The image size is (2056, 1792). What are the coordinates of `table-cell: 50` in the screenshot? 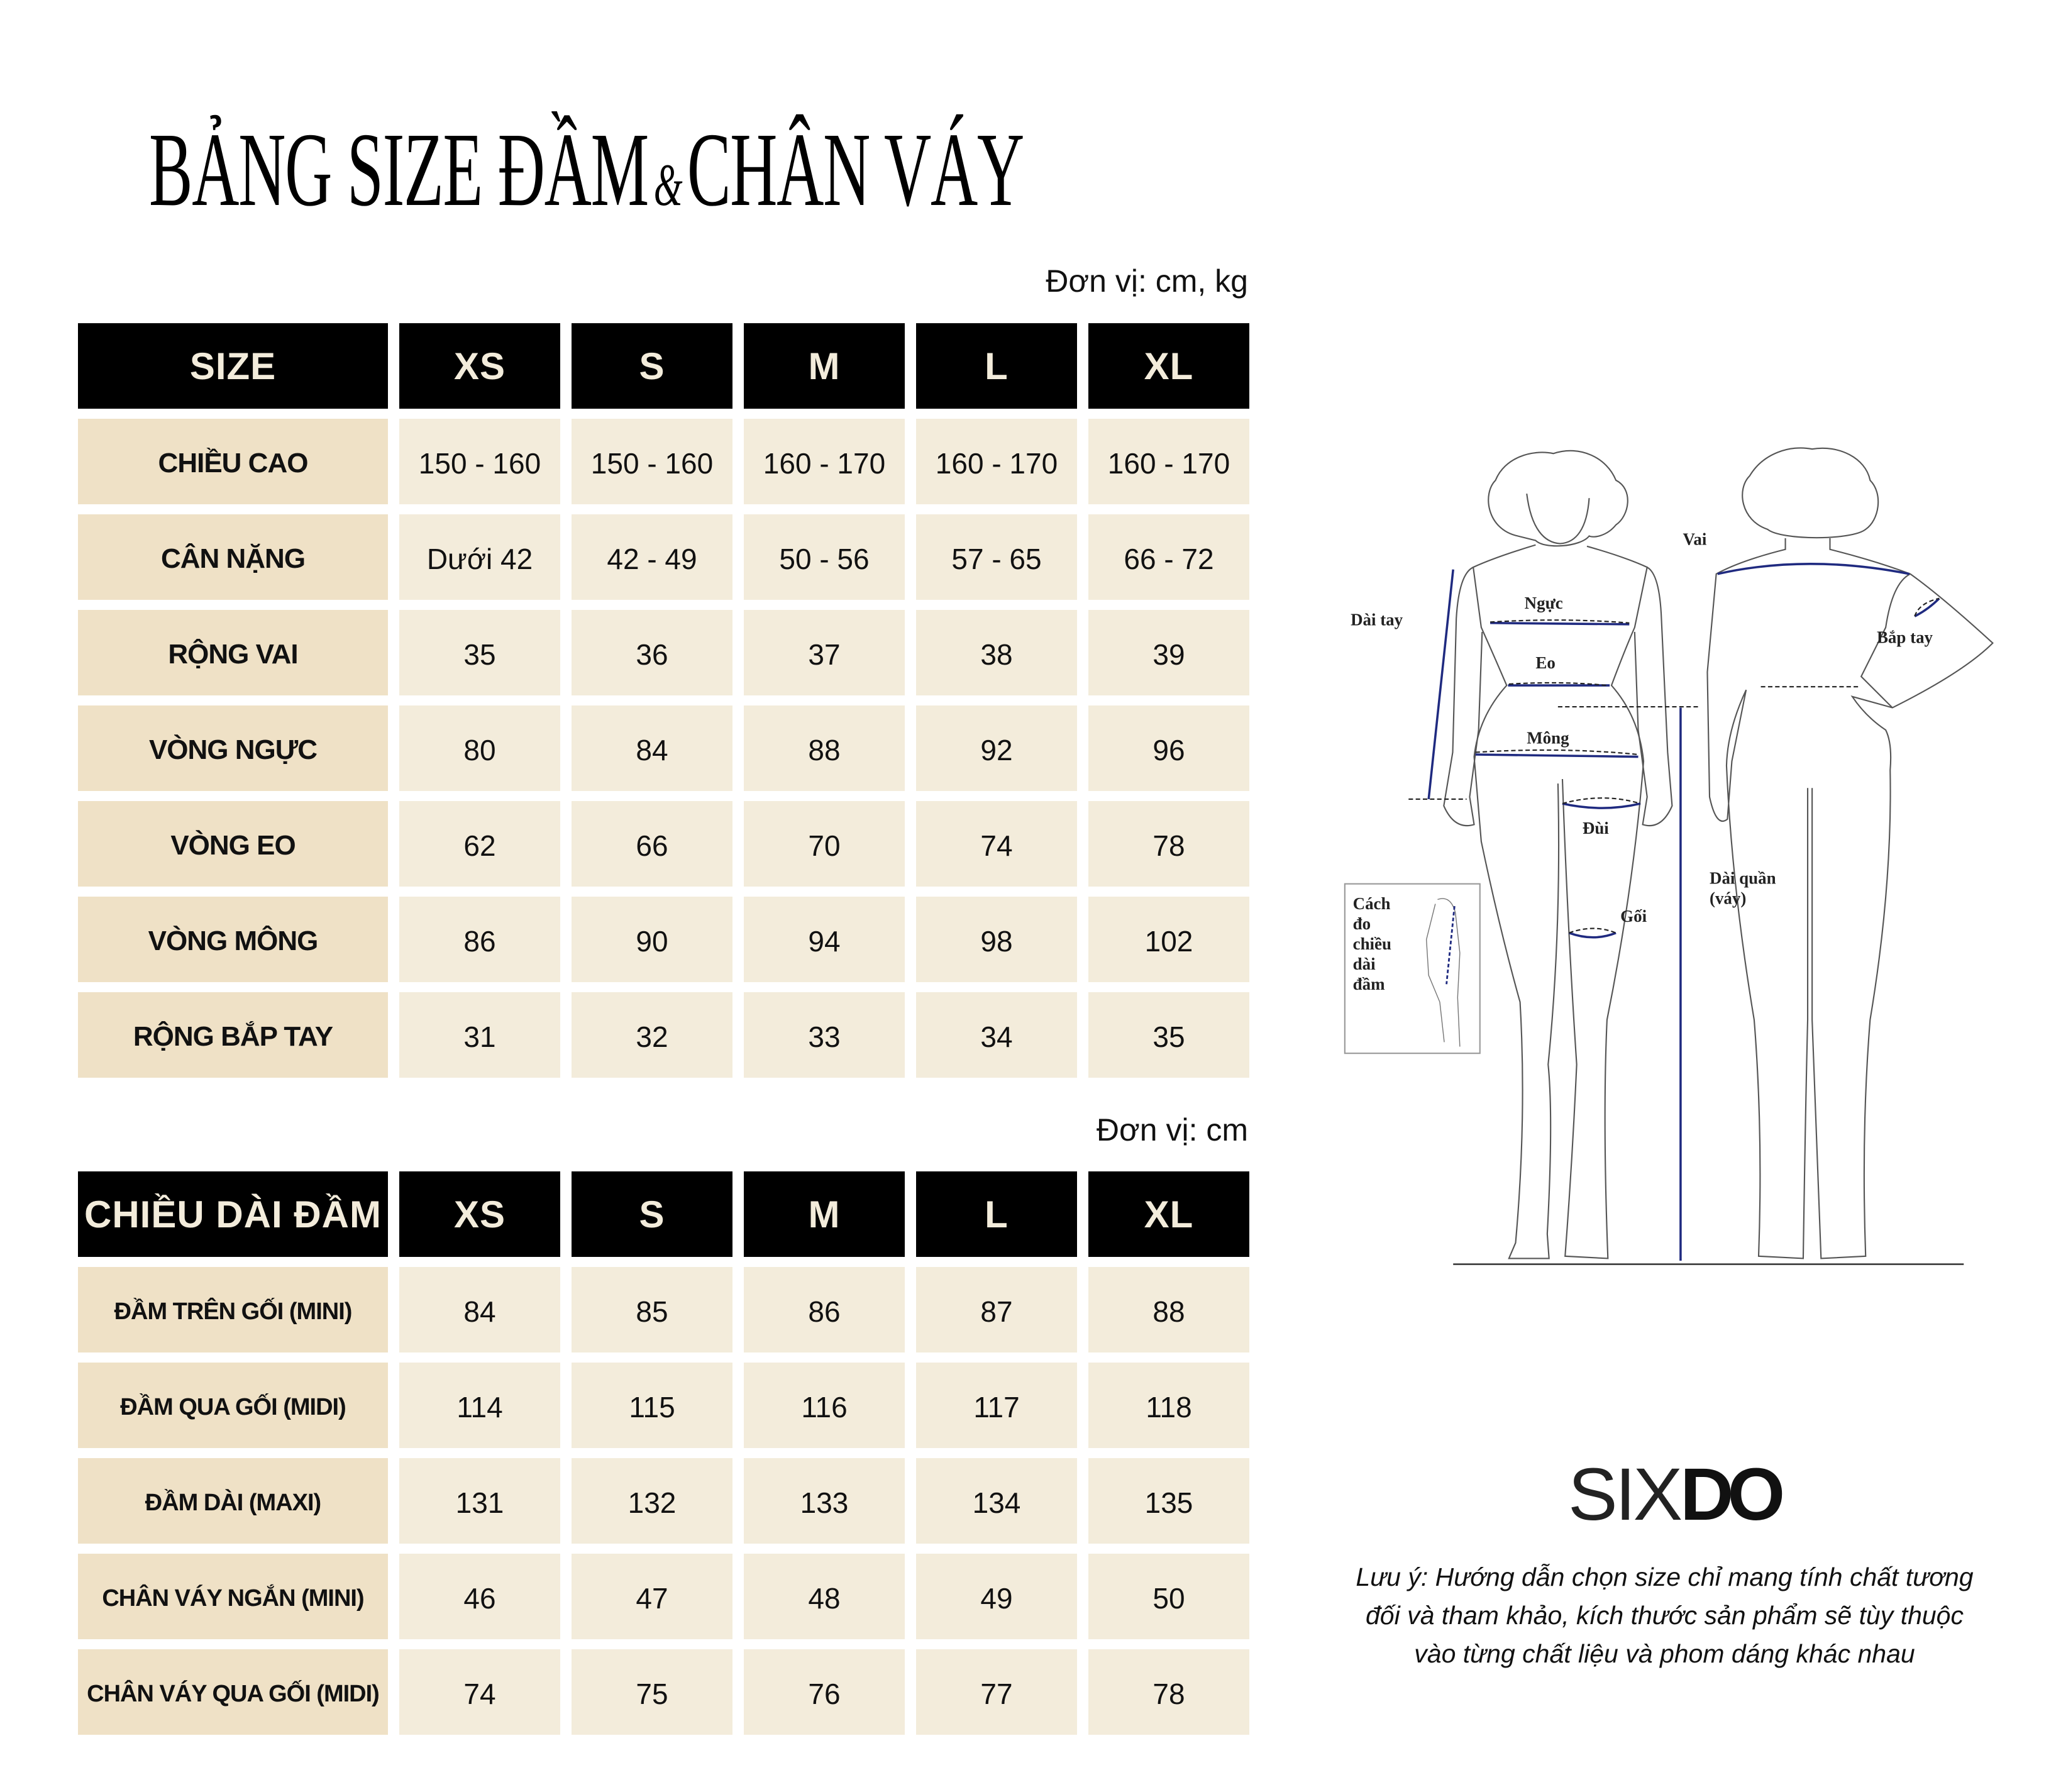 It's located at (1168, 1597).